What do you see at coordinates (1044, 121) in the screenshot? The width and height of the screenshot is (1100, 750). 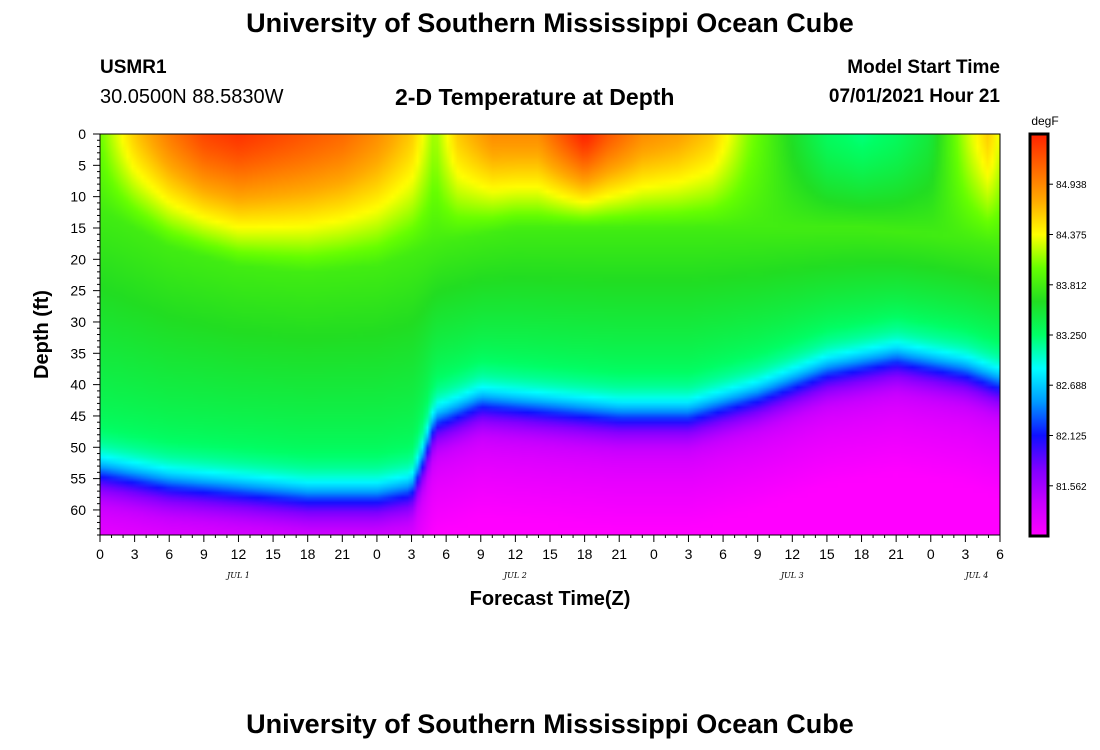 I see `colorbar-unit: degF` at bounding box center [1044, 121].